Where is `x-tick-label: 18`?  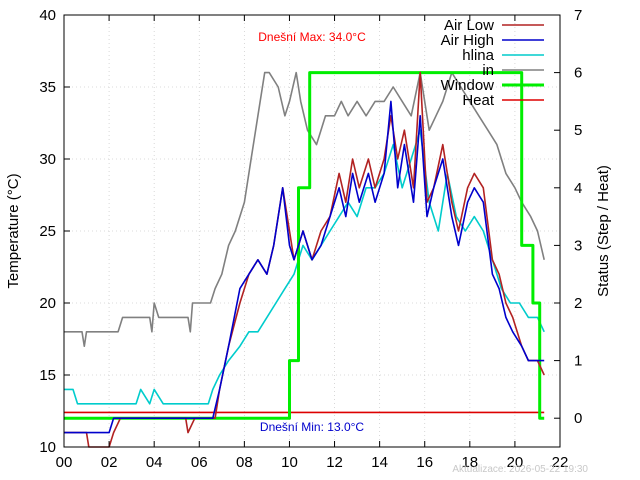
x-tick-label: 18 is located at coordinates (469, 462).